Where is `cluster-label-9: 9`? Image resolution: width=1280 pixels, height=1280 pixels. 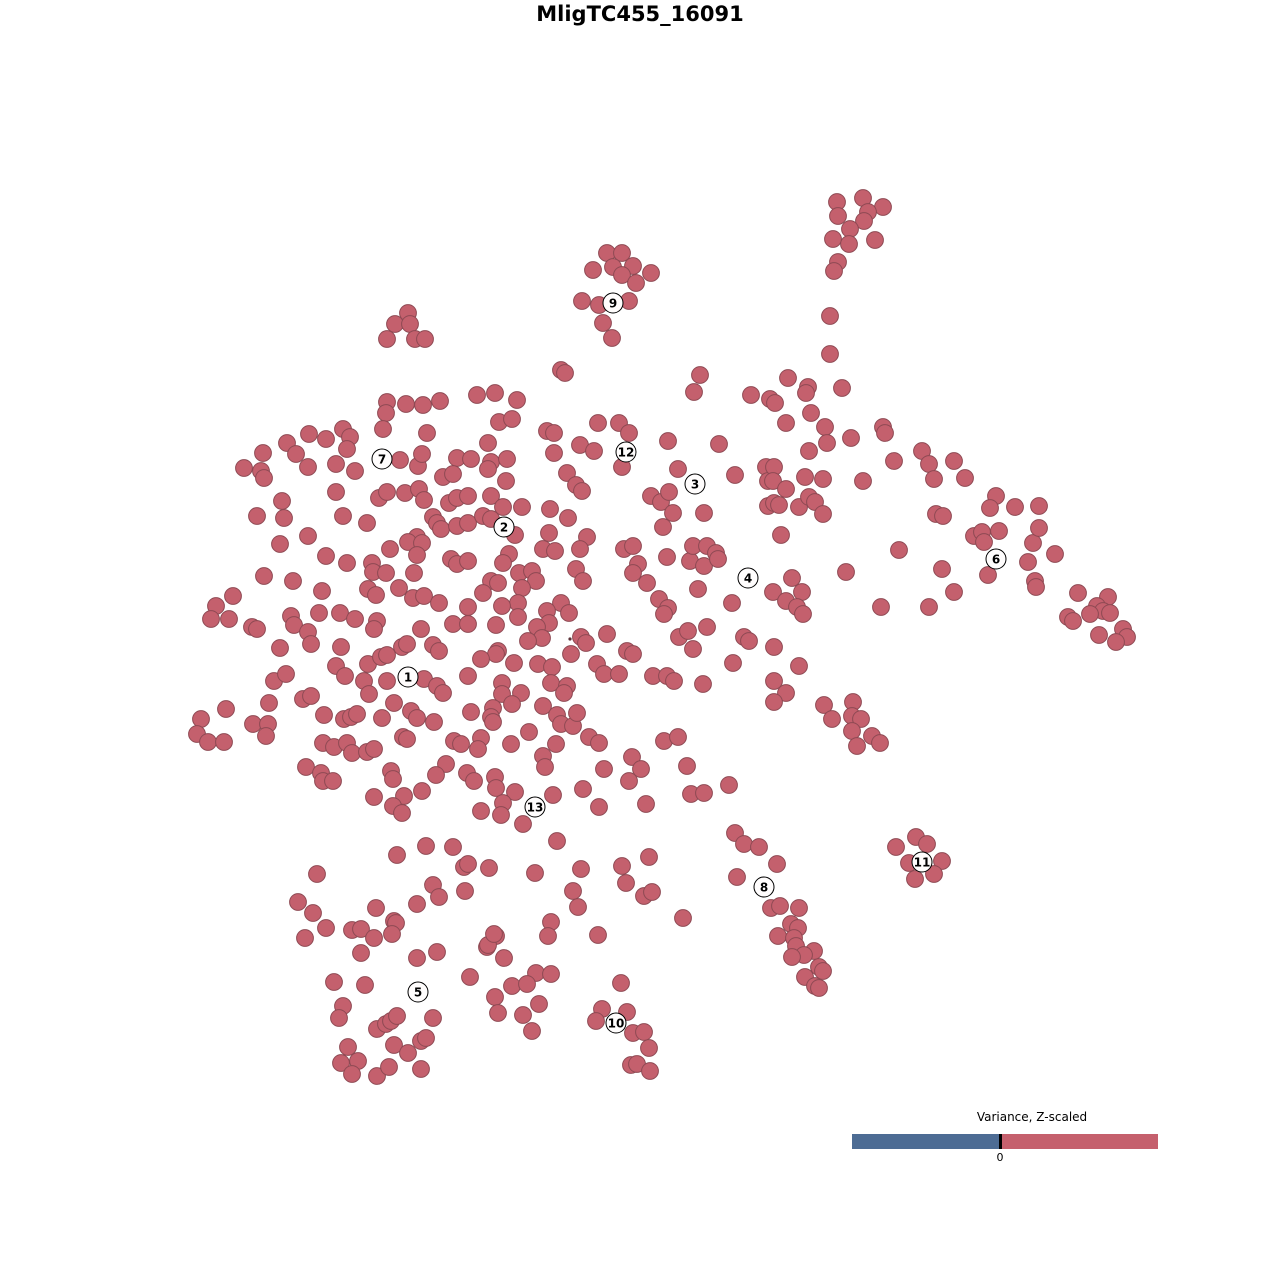 cluster-label-9: 9 is located at coordinates (613, 303).